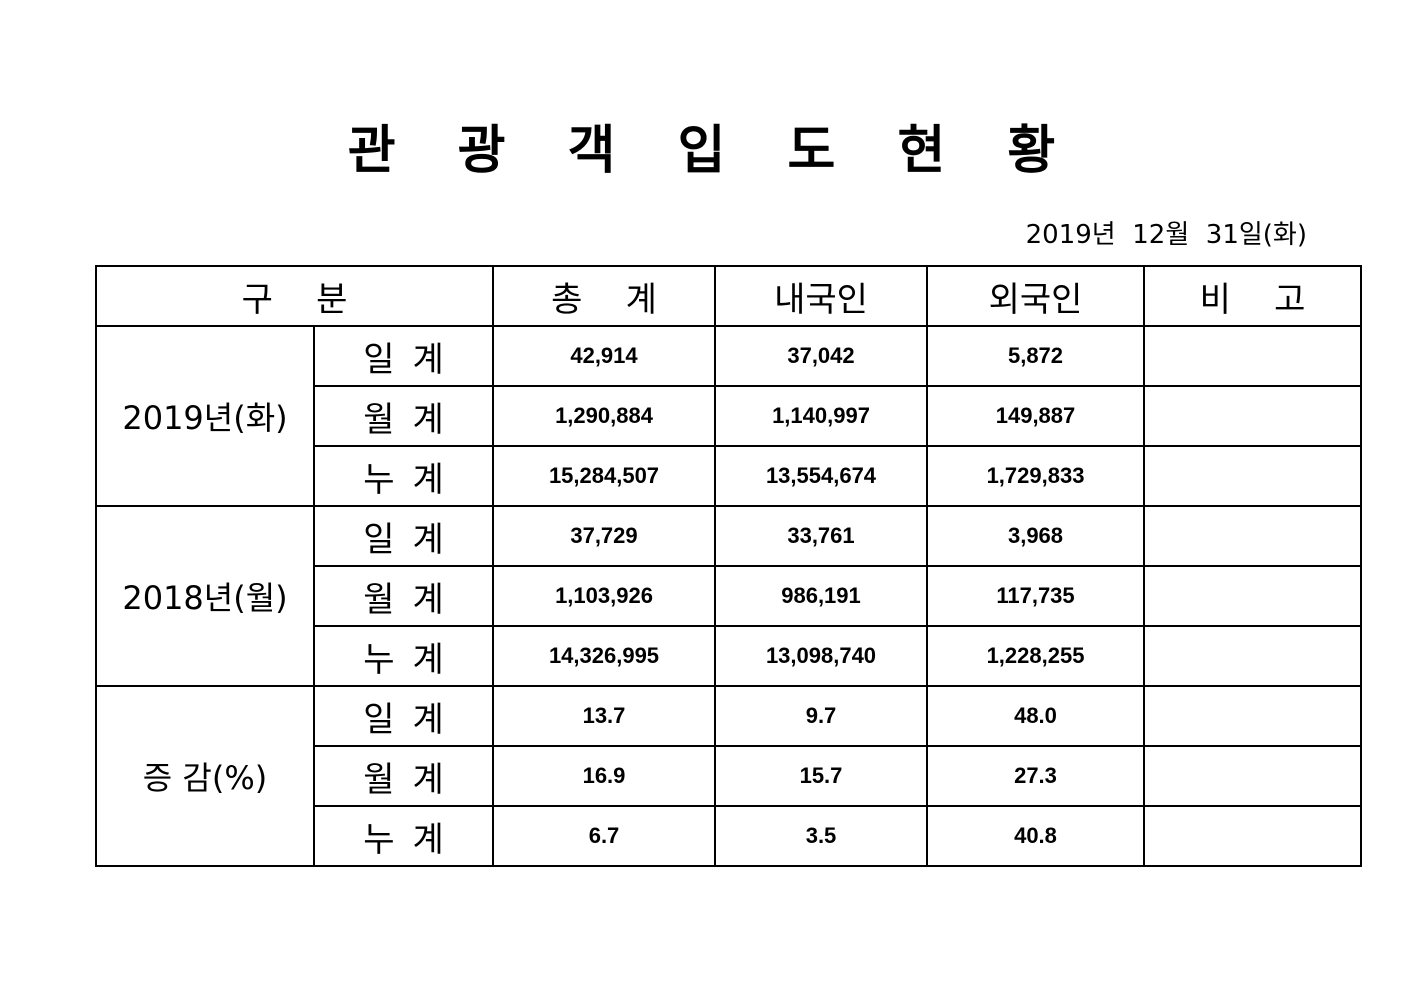 This screenshot has width=1403, height=992. What do you see at coordinates (1035, 776) in the screenshot?
I see `cell-foreign: 27.3` at bounding box center [1035, 776].